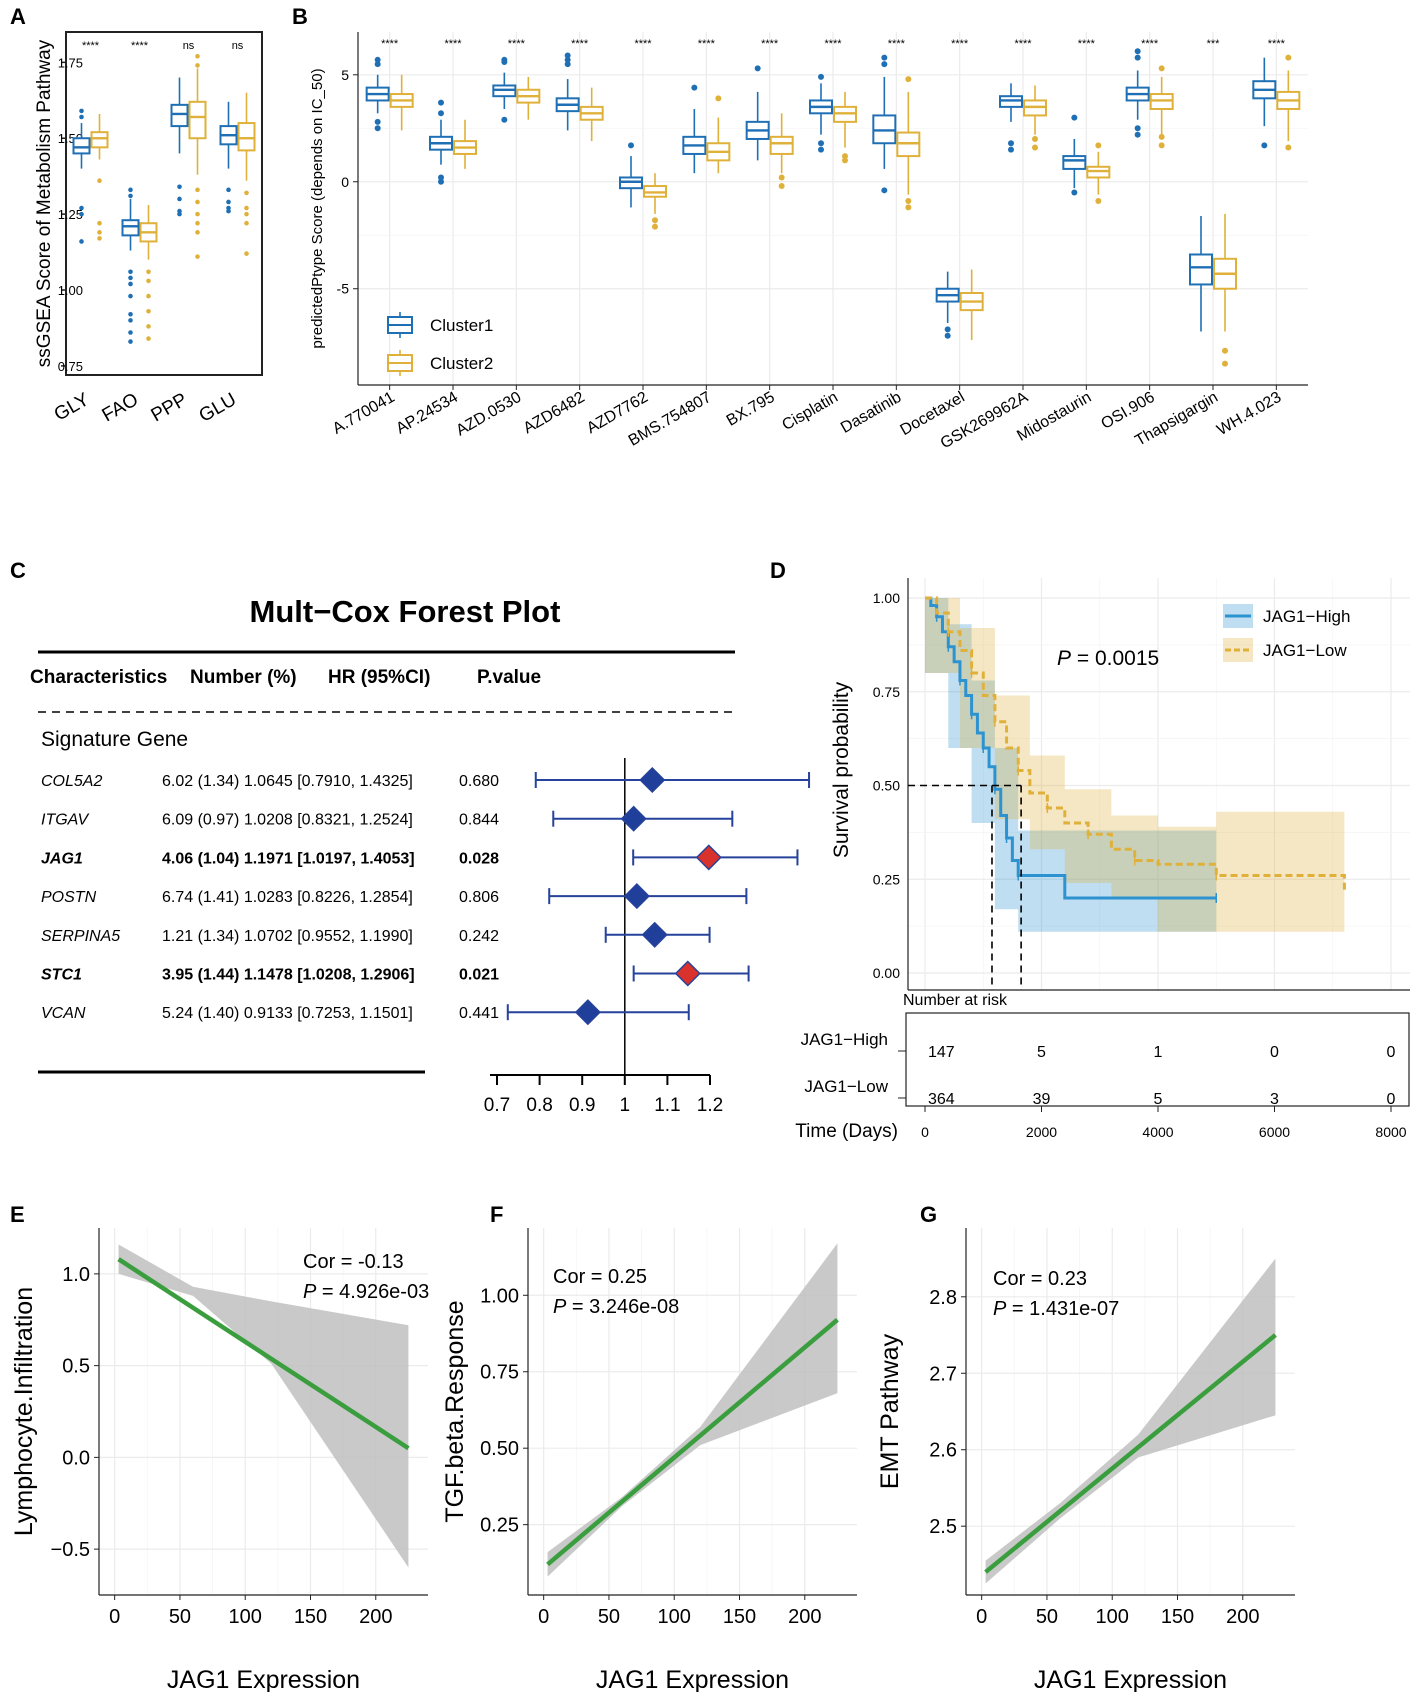  Describe the element at coordinates (287, 897) in the screenshot. I see `panel-c-stats-postn: 6.74 (1.41) 1.0283 [0.8226, 1.2854]` at that location.